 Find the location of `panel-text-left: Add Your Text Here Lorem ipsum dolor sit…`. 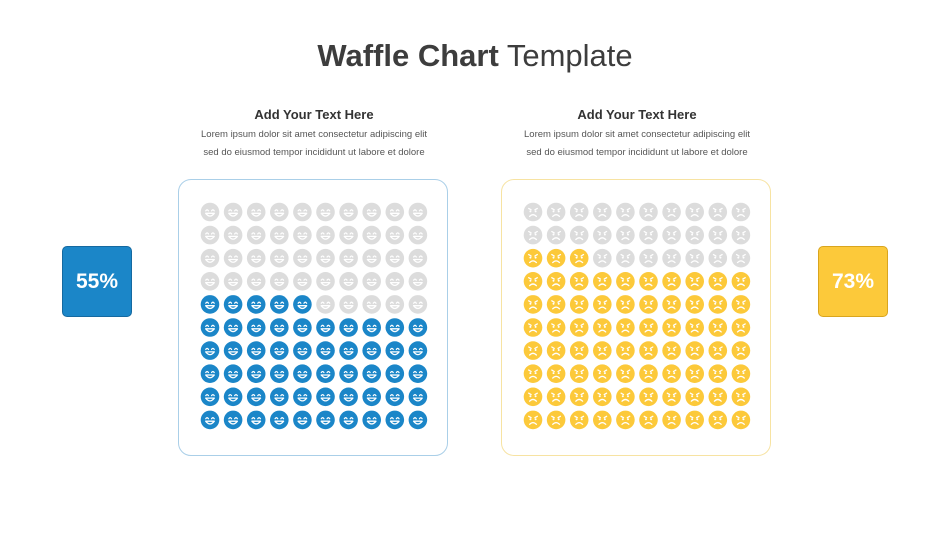

panel-text-left: Add Your Text Here Lorem ipsum dolor sit… is located at coordinates (314, 134).